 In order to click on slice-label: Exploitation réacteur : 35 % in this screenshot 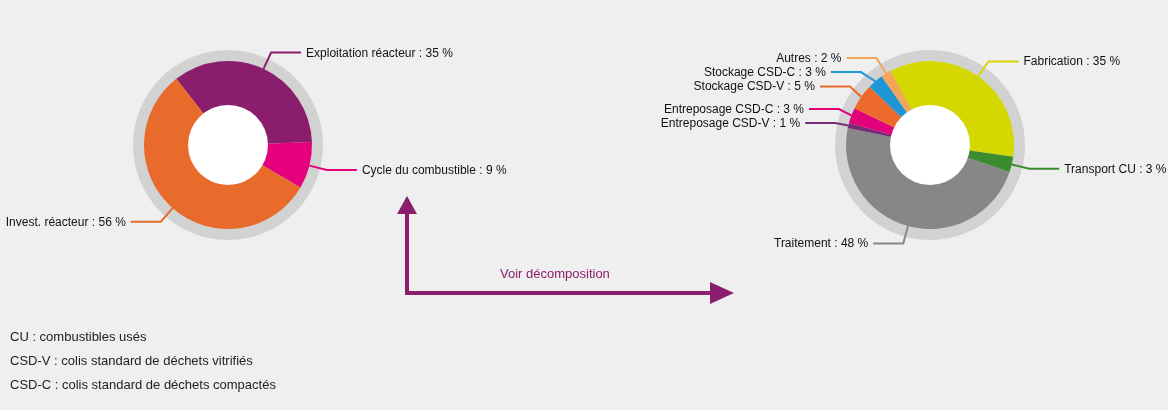, I will do `click(380, 52)`.